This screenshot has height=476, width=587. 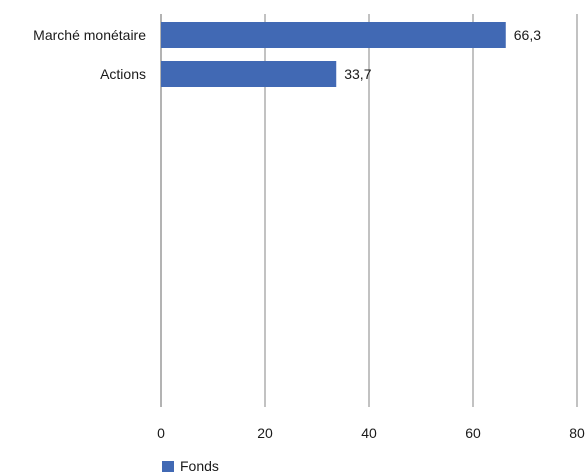 I want to click on data-label-1: 33,7, so click(x=357, y=74).